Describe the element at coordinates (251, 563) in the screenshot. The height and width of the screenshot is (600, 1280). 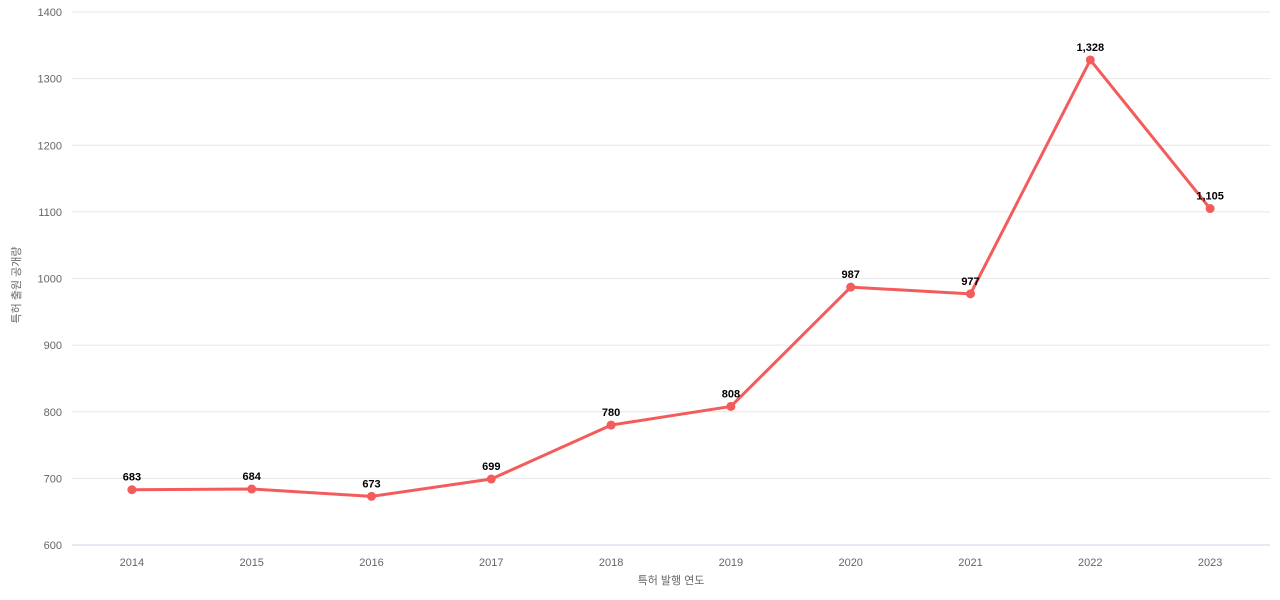
I see `x-tick-label: 2015` at that location.